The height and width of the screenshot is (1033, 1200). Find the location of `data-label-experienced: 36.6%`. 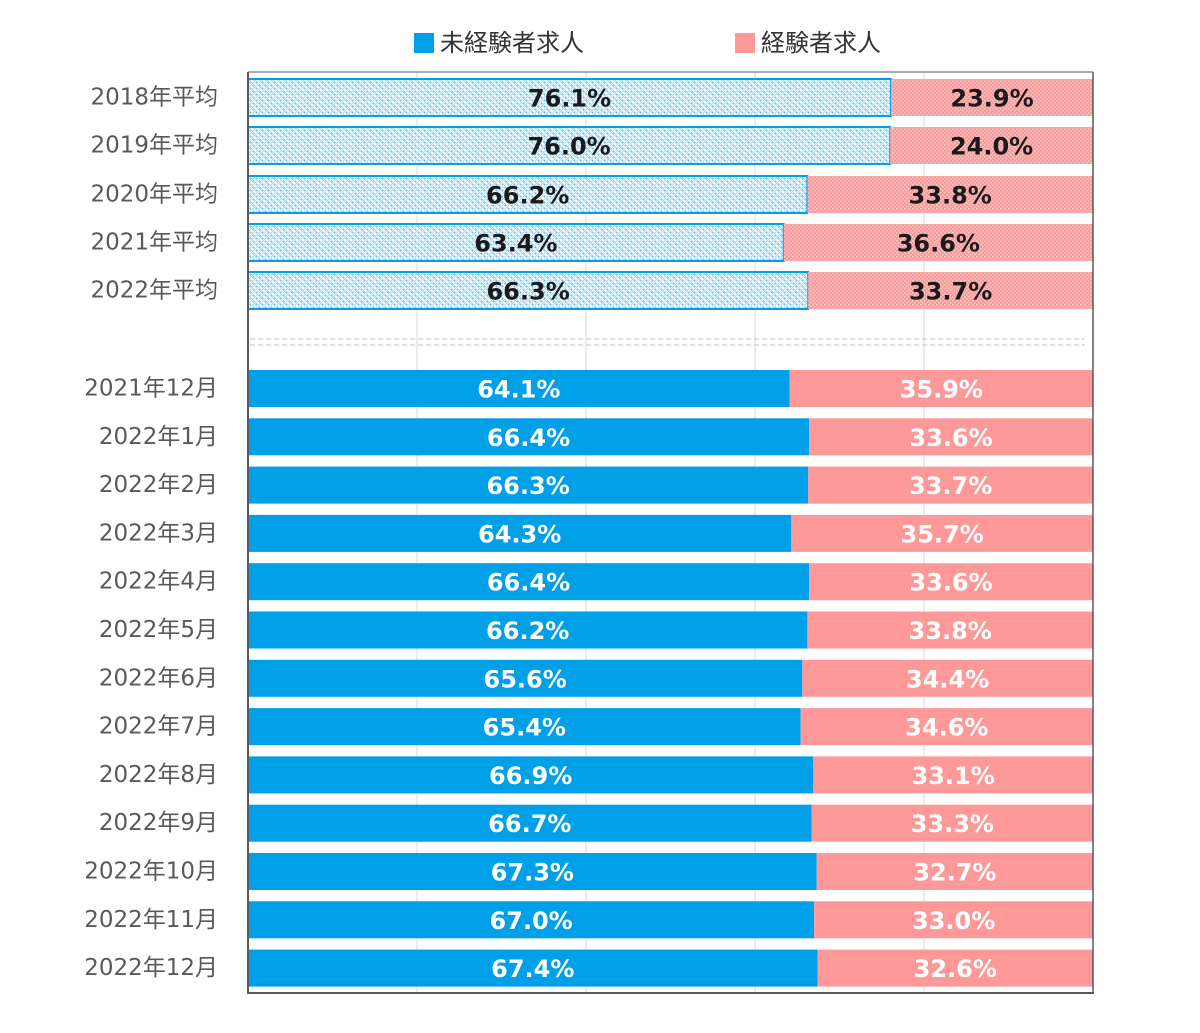

data-label-experienced: 36.6% is located at coordinates (938, 244).